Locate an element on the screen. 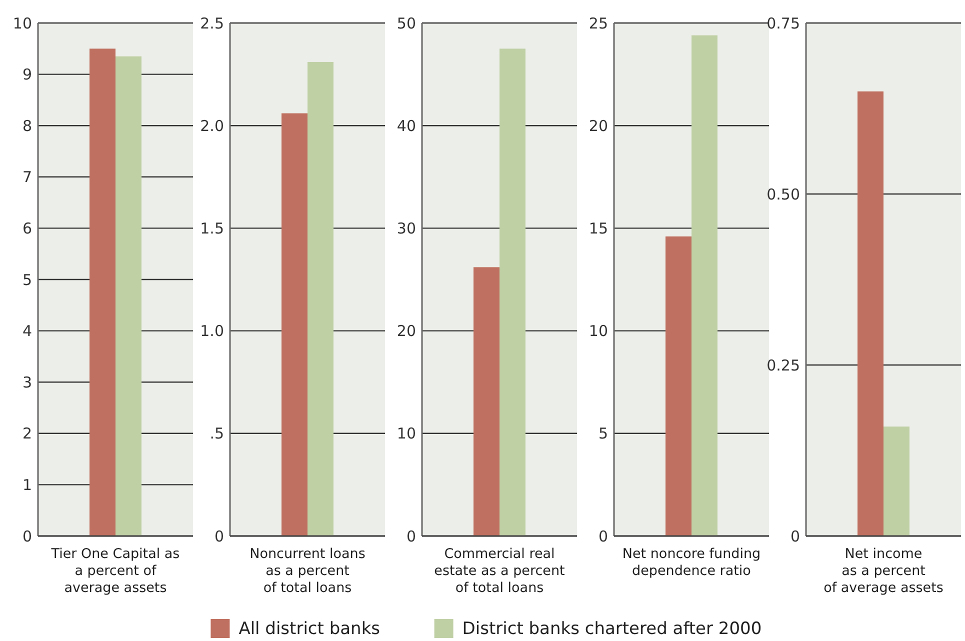  y-tick-label: 15 is located at coordinates (598, 228).